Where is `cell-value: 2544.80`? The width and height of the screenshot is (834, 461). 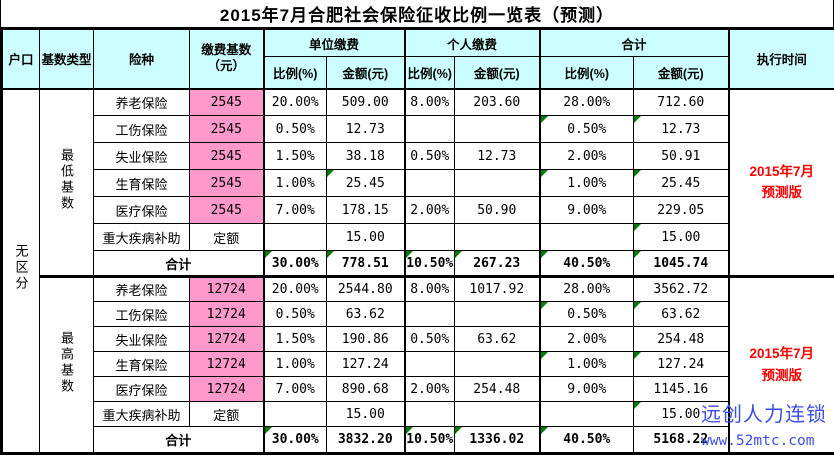 cell-value: 2544.80 is located at coordinates (365, 289).